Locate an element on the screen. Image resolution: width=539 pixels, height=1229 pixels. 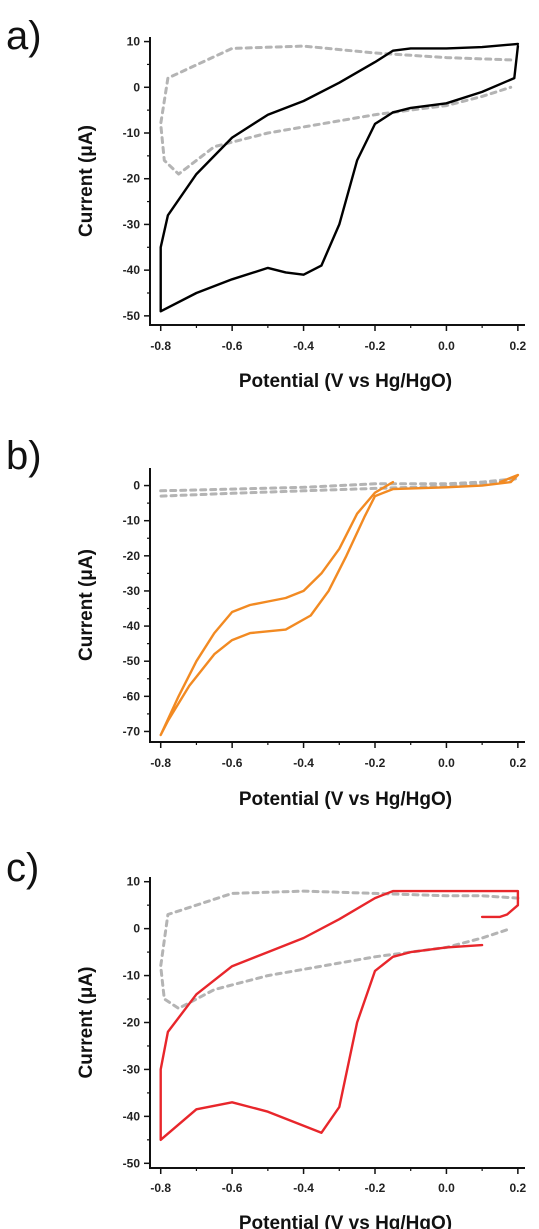
baseline-curve-c is located at coordinates (339, 949).